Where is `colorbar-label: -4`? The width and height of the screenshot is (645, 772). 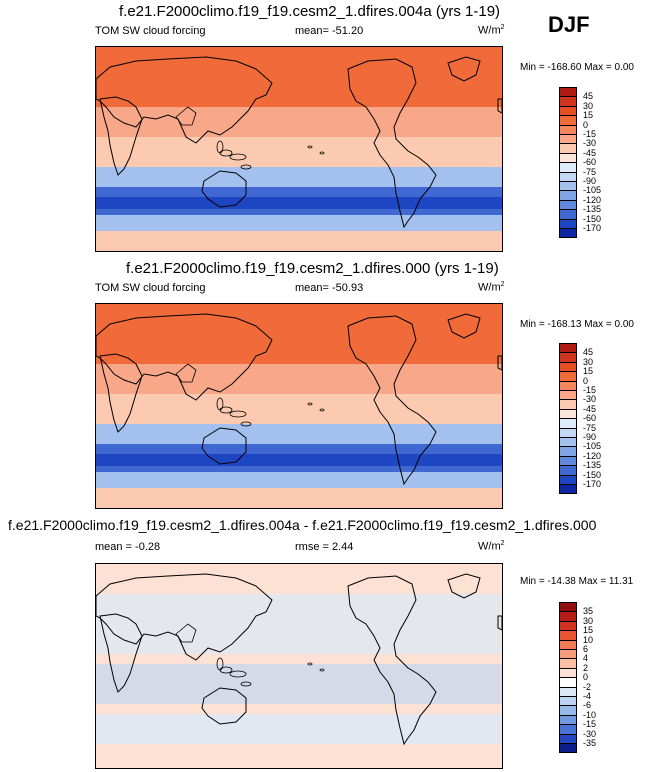 colorbar-label: -4 is located at coordinates (587, 696).